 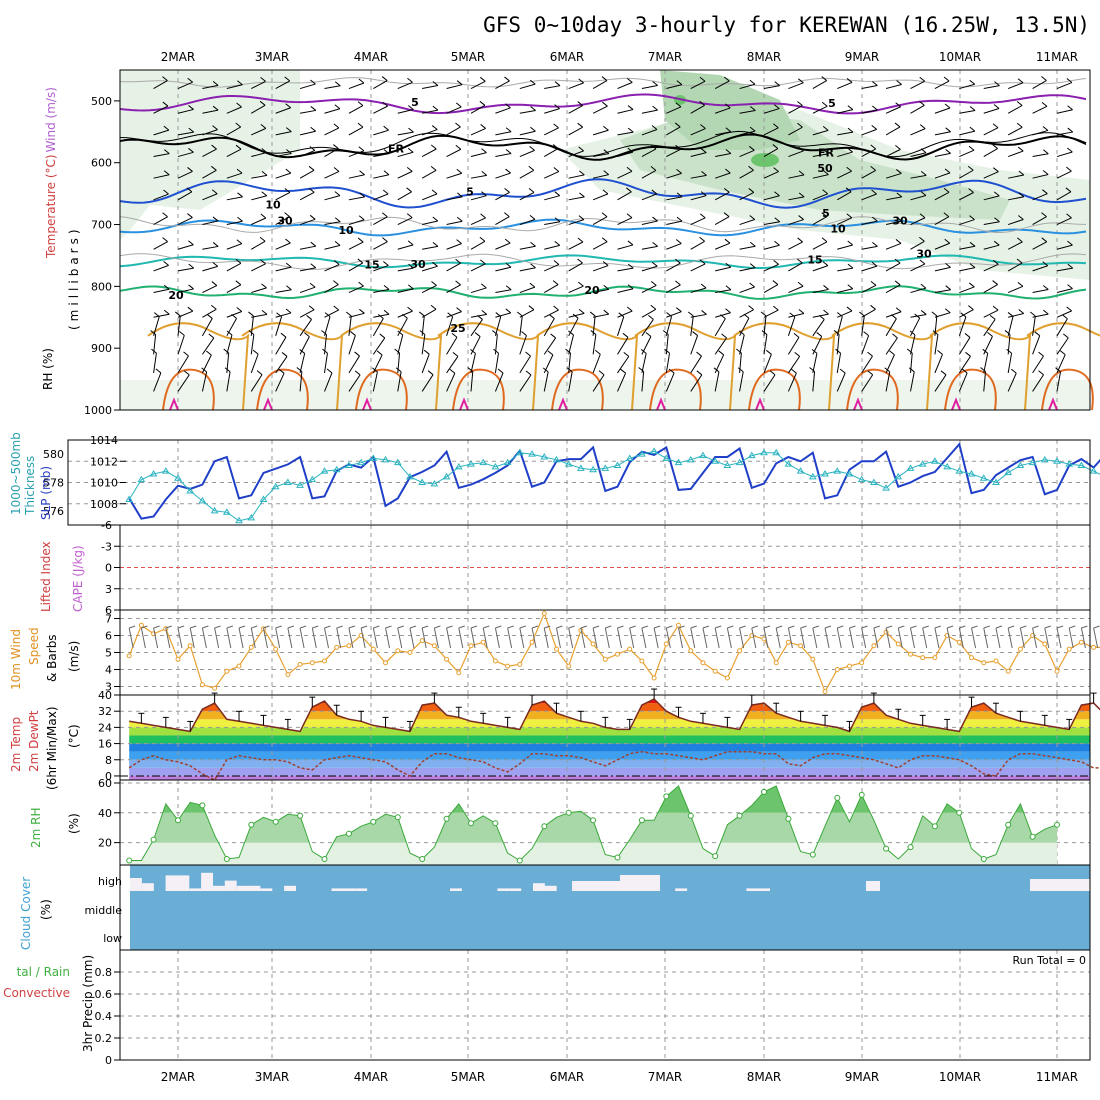 I want to click on cloud-gap-bar, so click(x=764, y=889).